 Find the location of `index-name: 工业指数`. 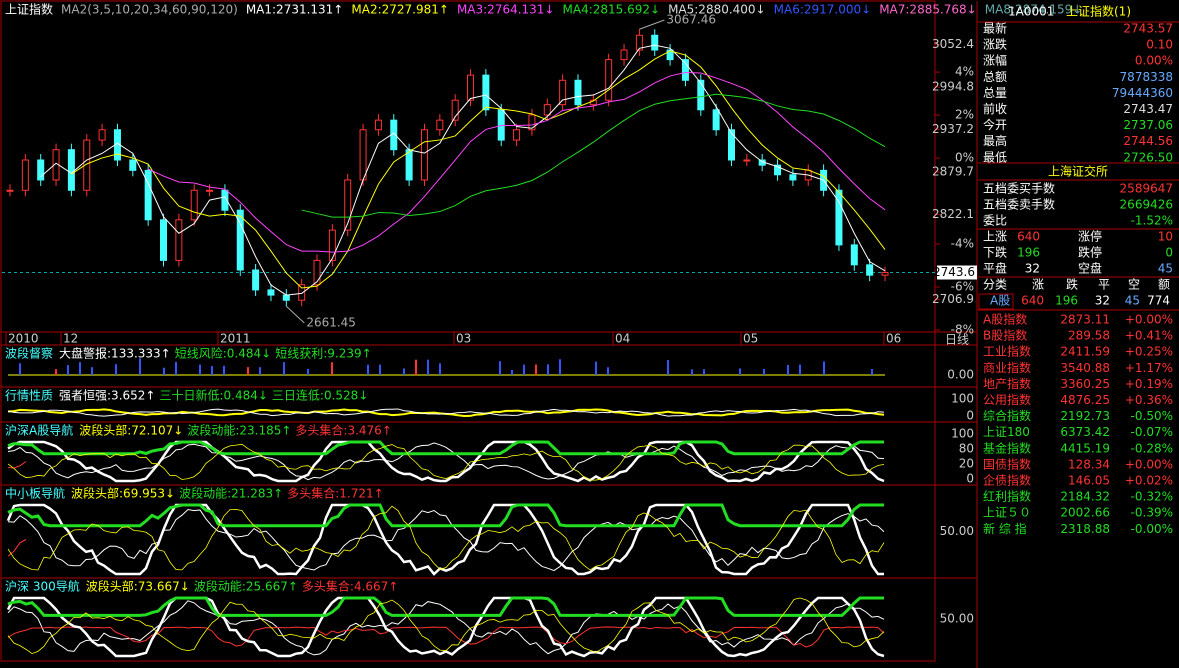

index-name: 工业指数 is located at coordinates (1007, 351).